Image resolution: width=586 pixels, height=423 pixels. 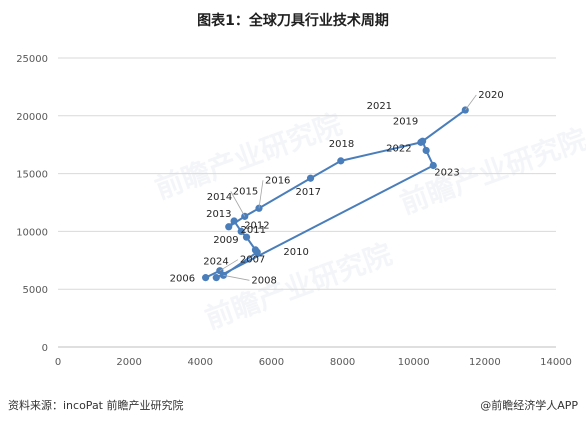 I want to click on x-tick-label: 4000, so click(x=200, y=362).